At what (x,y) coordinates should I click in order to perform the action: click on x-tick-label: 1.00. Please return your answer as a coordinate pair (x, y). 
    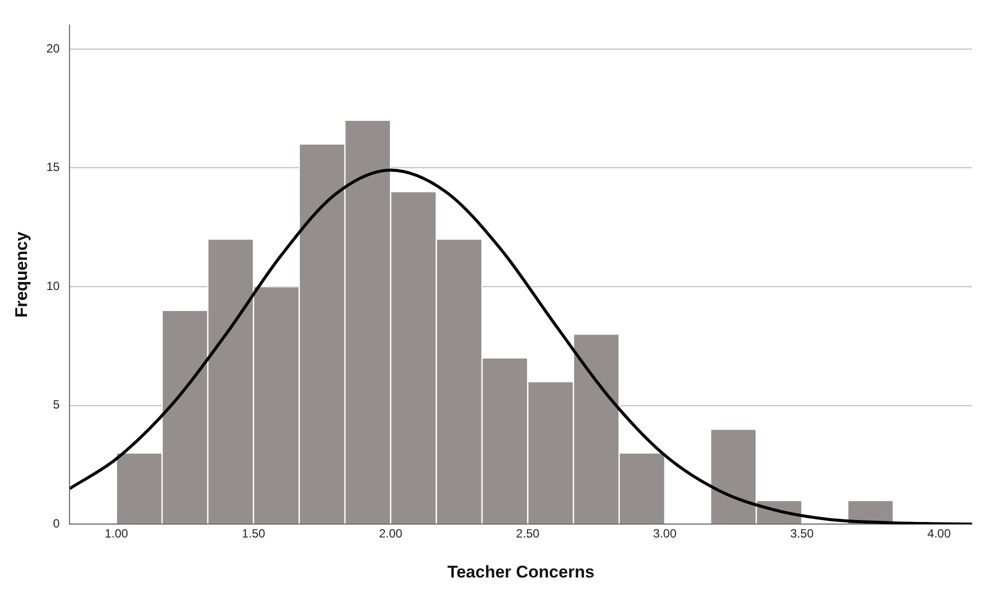
    Looking at the image, I should click on (116, 533).